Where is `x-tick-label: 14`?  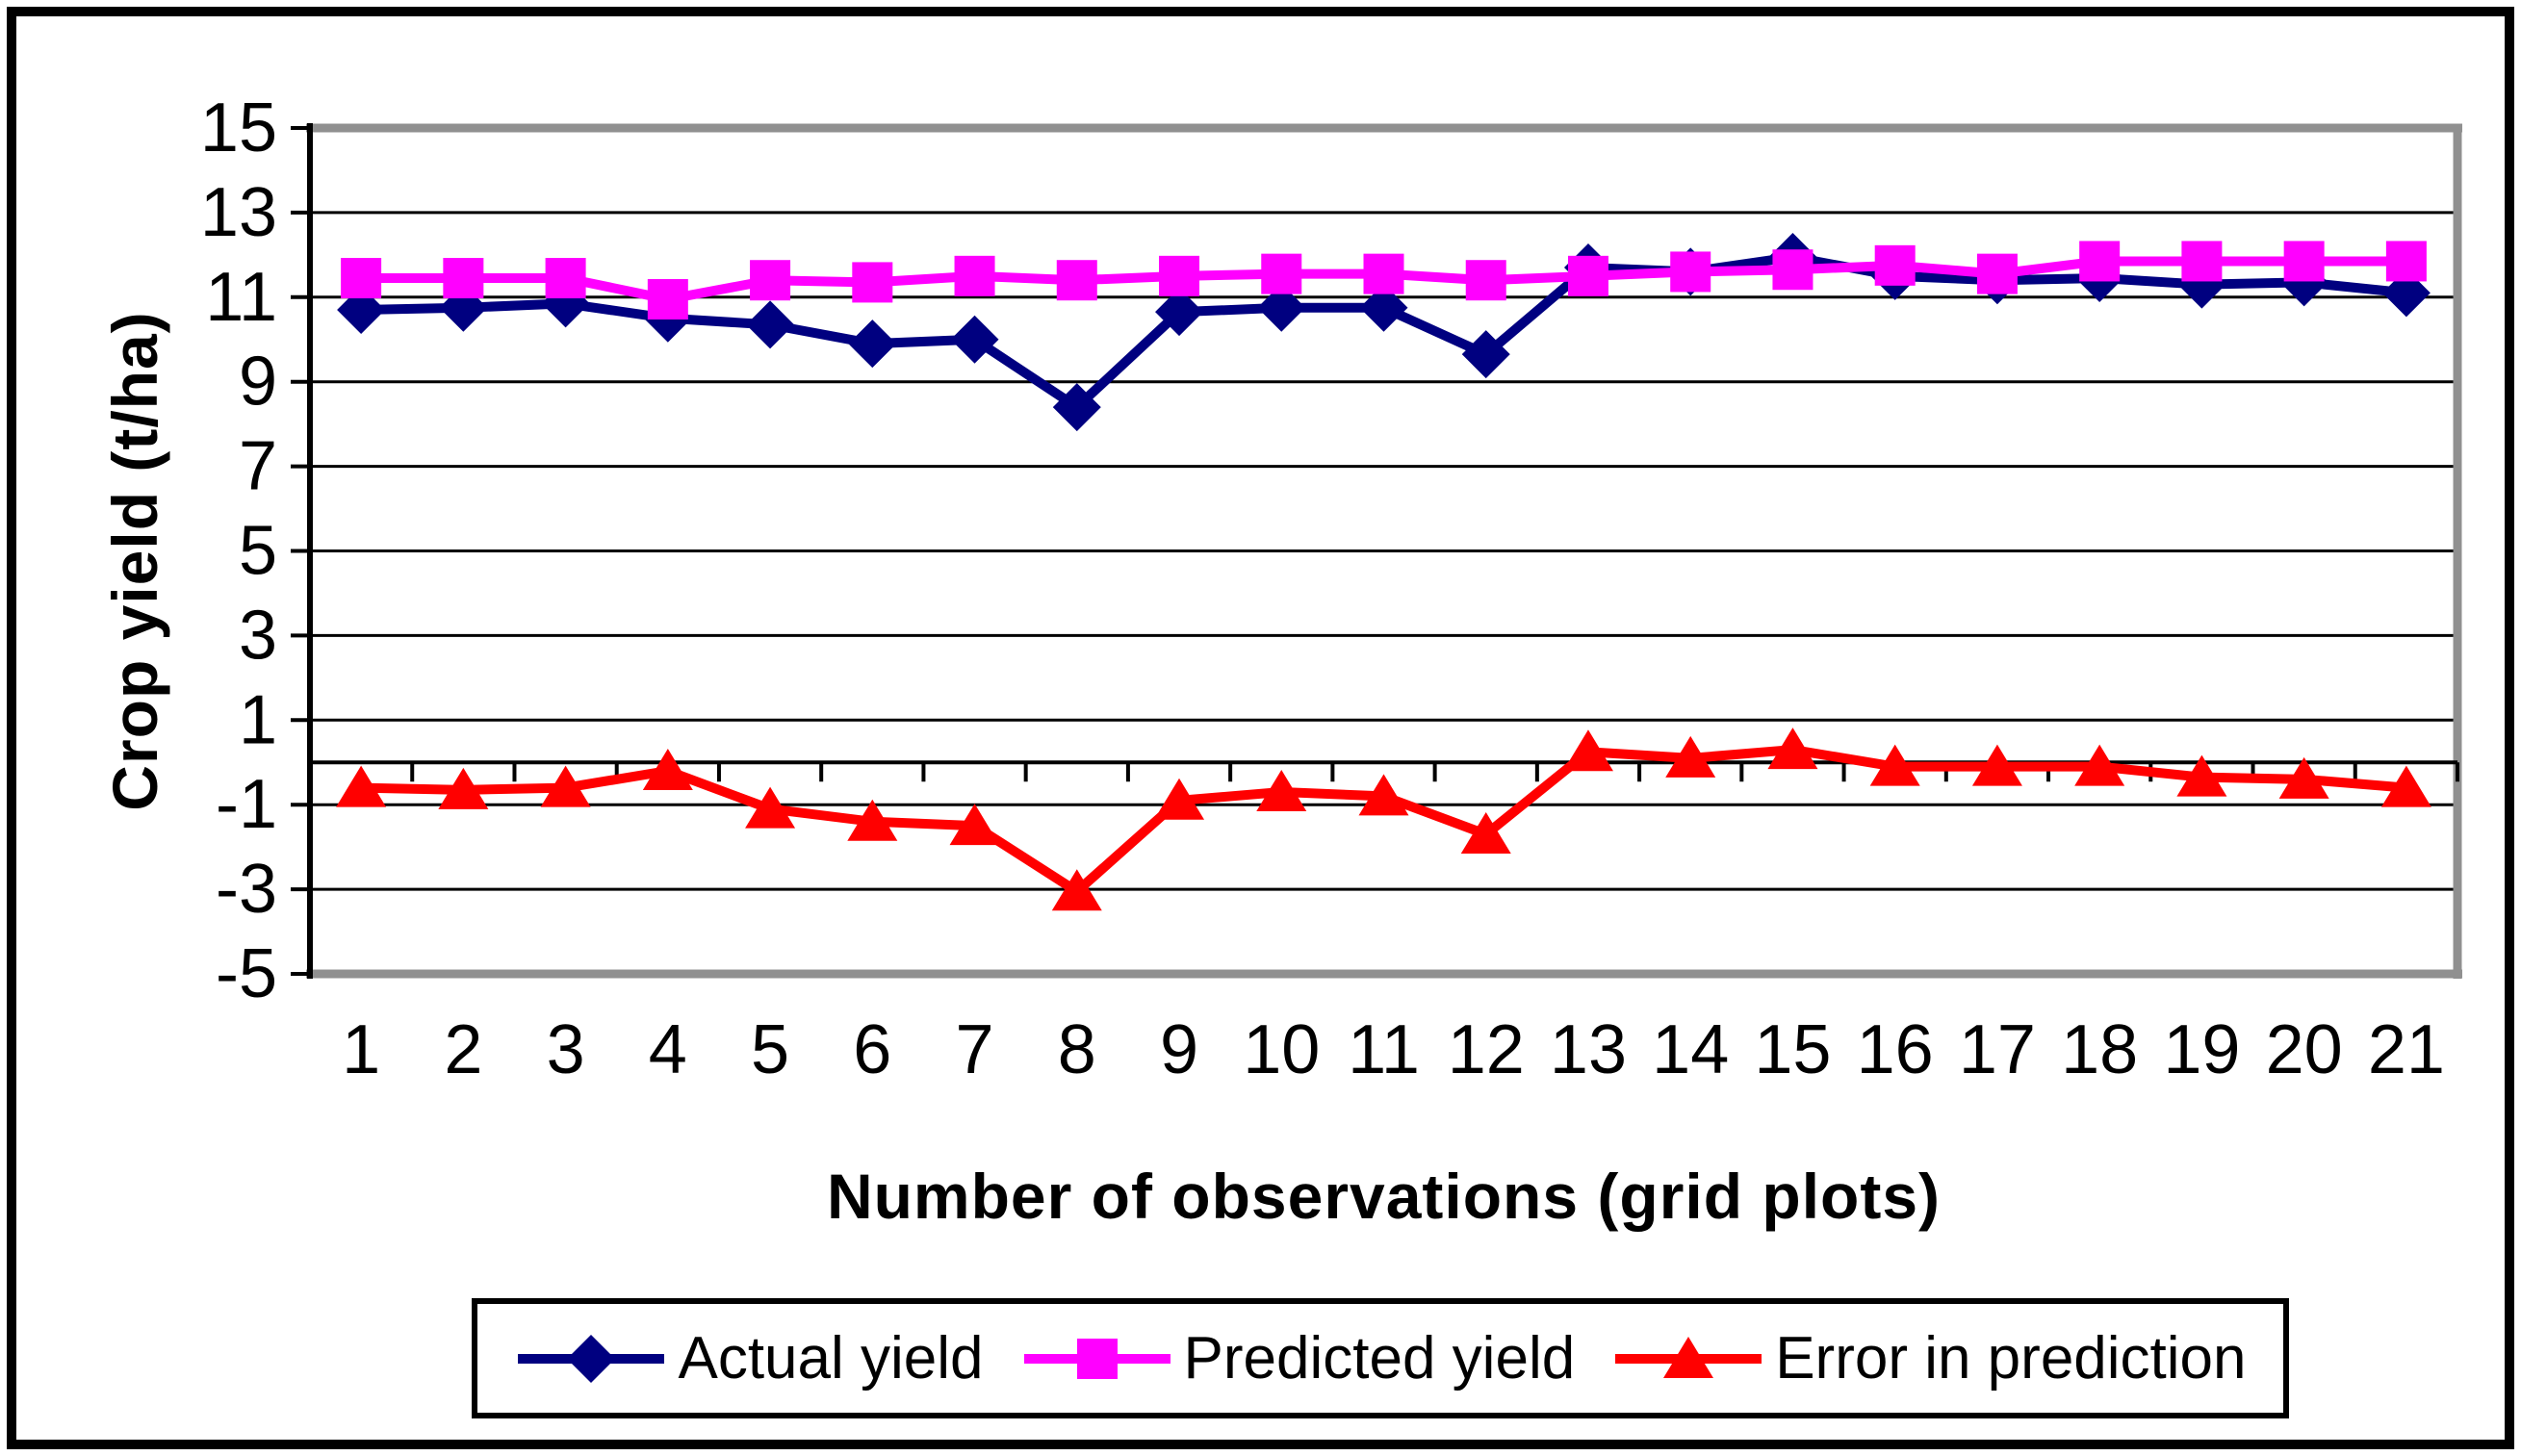 x-tick-label: 14 is located at coordinates (1690, 1049).